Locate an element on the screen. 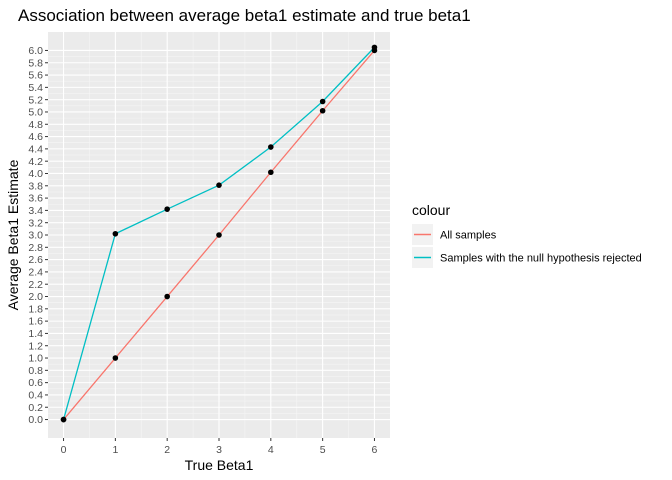 The image size is (672, 480). y-tick-label: 0.2 is located at coordinates (35, 408).